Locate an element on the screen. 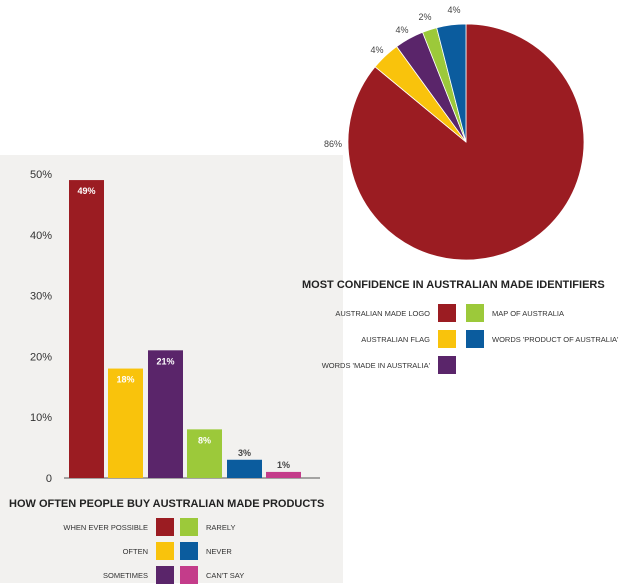 The height and width of the screenshot is (584, 627). y-tick-label: 30% is located at coordinates (41, 297).